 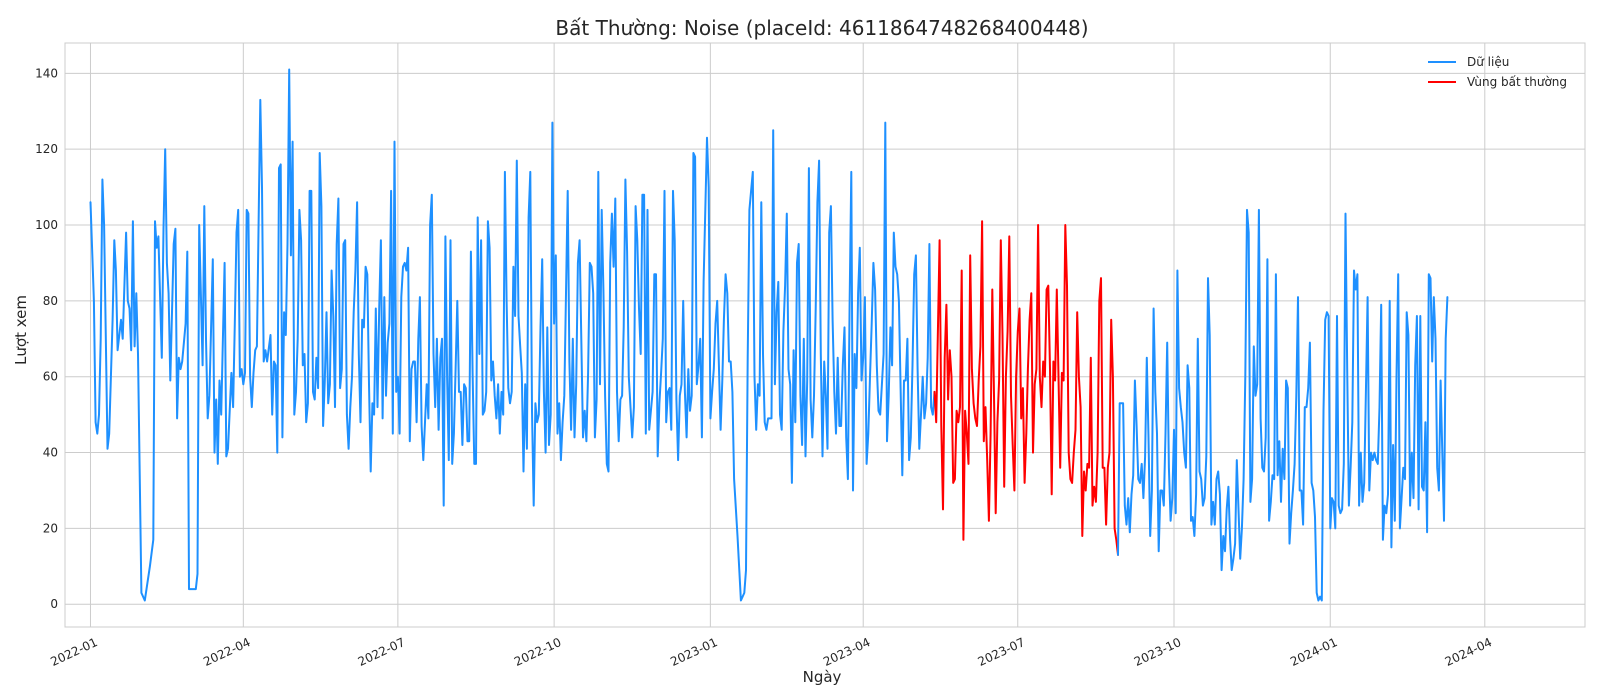 I want to click on legend-label-anomaly: Vùng bất thường, so click(x=1517, y=82).